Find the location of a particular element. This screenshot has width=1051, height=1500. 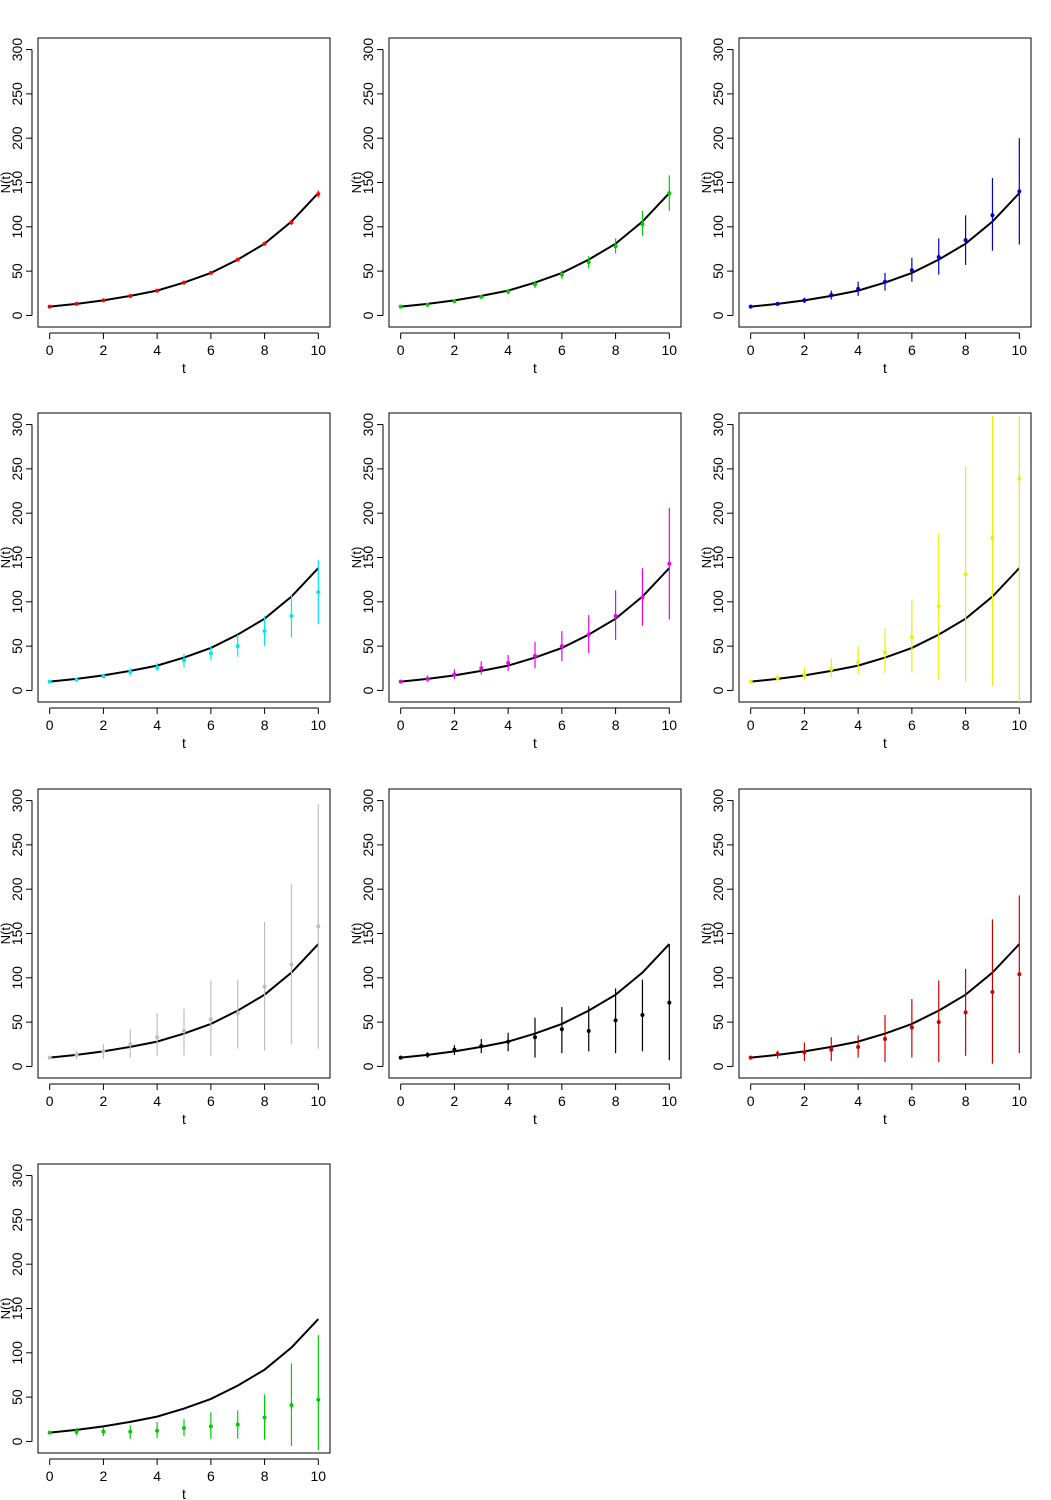

chart-panel-5: 0 2 4 6 8 10 t 0 50 100 150 200 250 300 N(t) is located at coordinates (515, 581).